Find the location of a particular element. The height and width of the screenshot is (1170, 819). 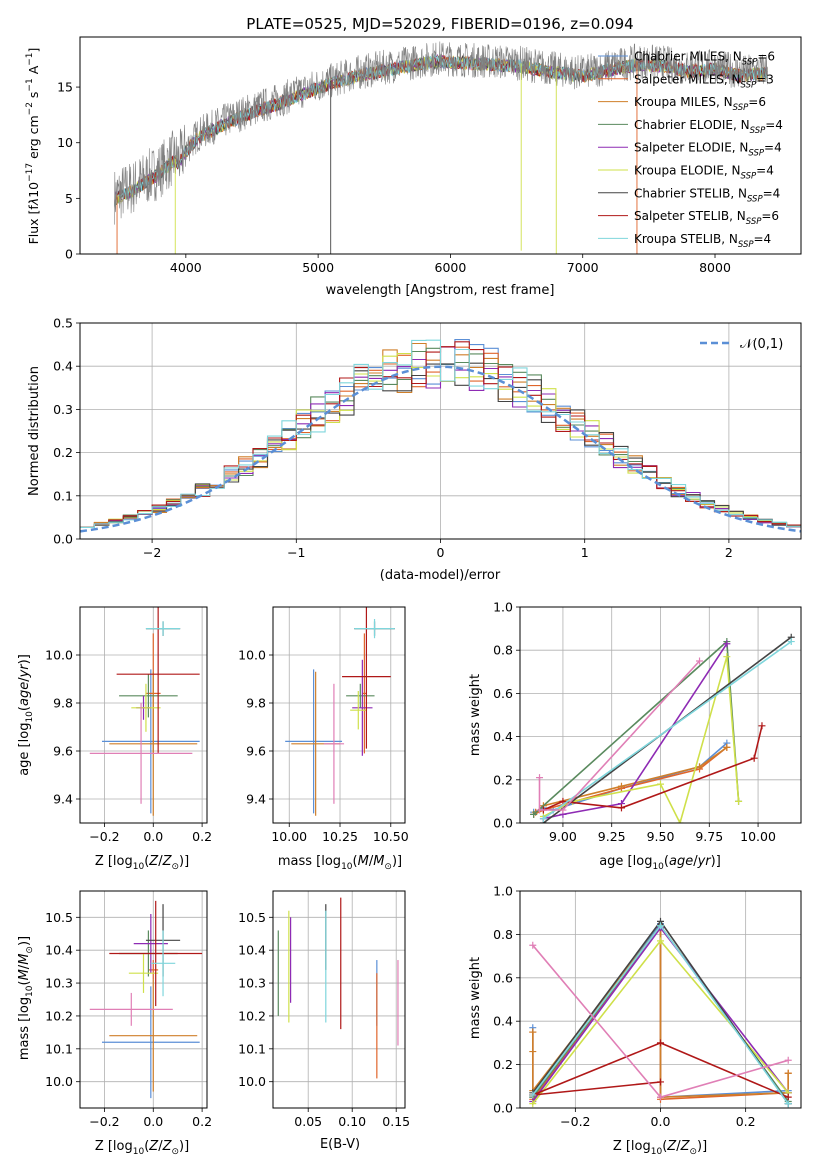

y-tick-label: 0.5 is located at coordinates (63, 323).